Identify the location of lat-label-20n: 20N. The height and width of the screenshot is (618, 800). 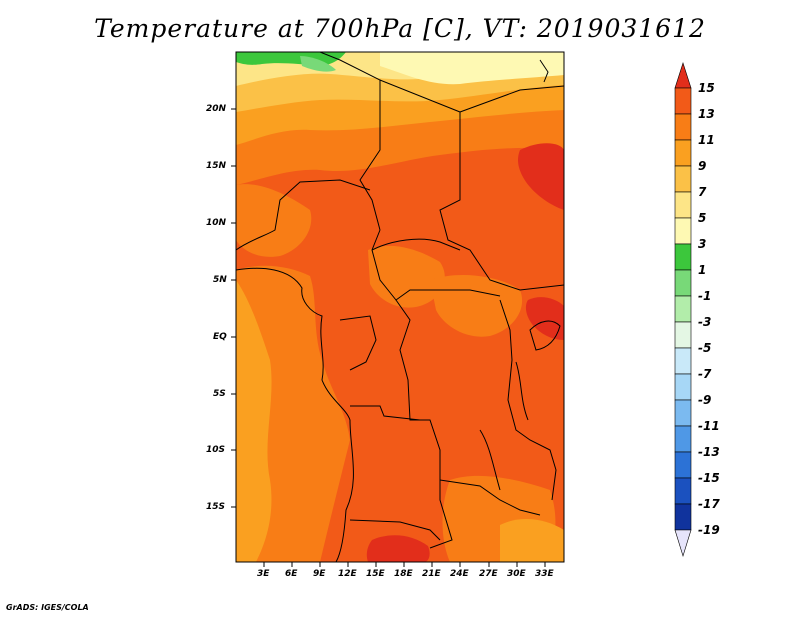
(216, 109).